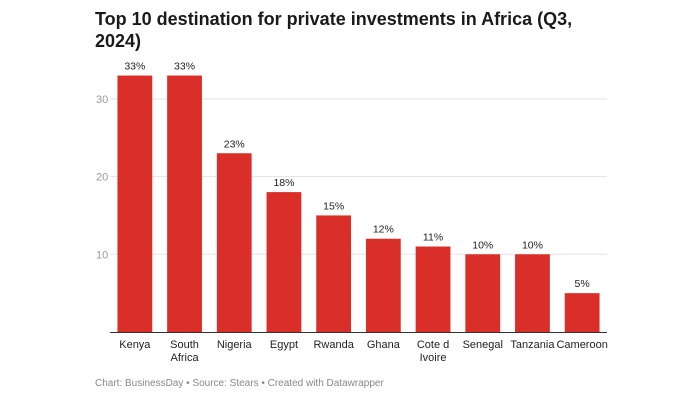 The image size is (700, 400). Describe the element at coordinates (581, 345) in the screenshot. I see `x-tick-label: Cameroon` at that location.